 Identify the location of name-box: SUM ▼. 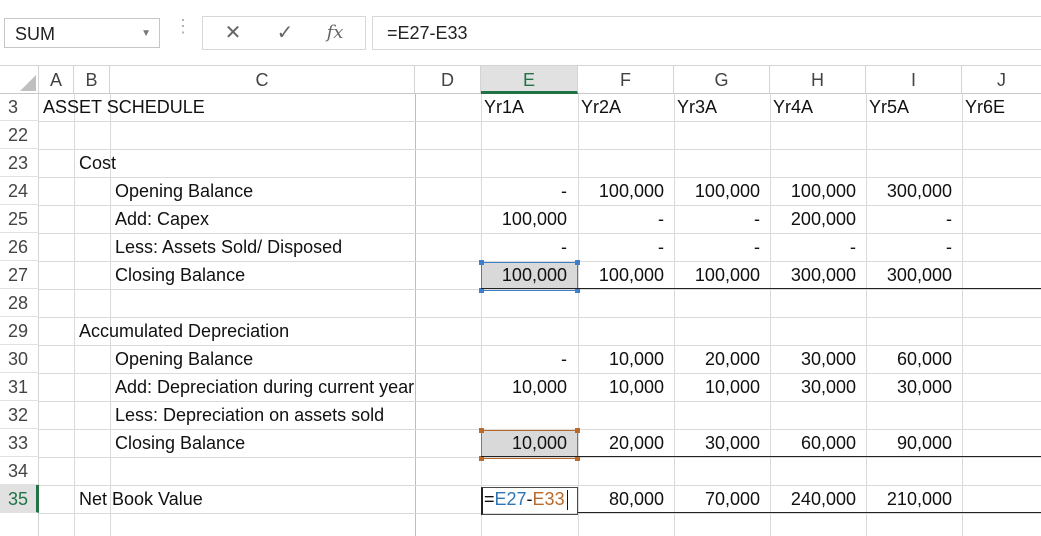
(82, 33).